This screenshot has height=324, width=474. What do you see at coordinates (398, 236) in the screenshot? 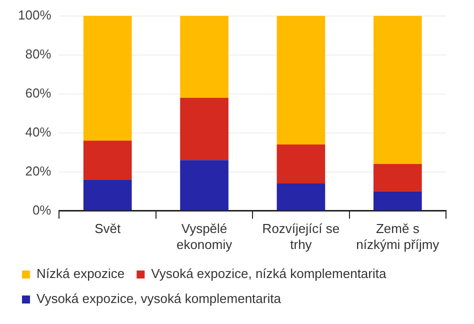
I see `x-tick-label: Země s nízkými příjmy` at bounding box center [398, 236].